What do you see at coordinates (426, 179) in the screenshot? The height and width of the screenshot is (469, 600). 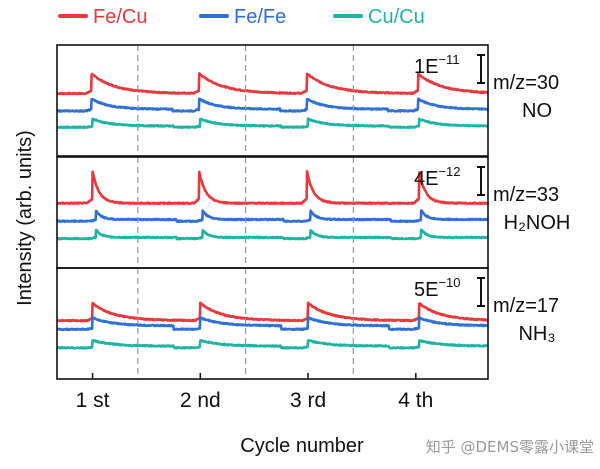 I see `scale-mantissa: 4E` at bounding box center [426, 179].